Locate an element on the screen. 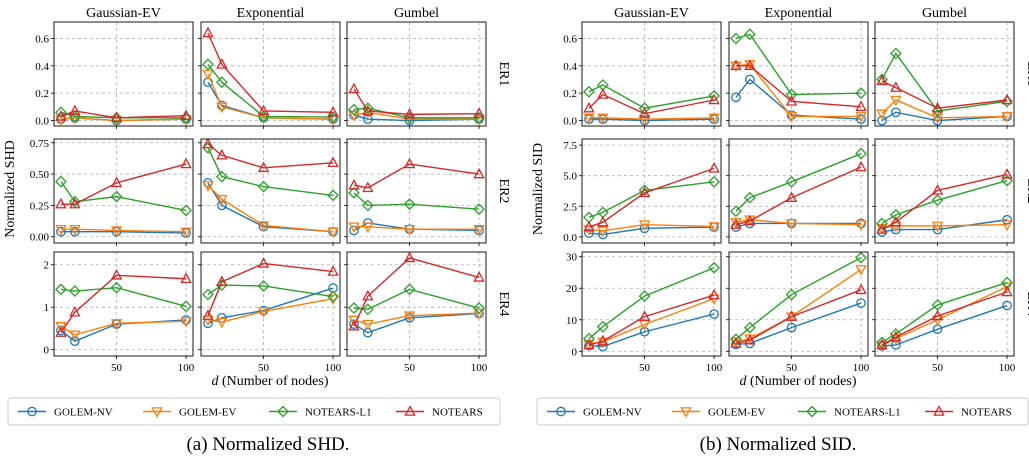 This screenshot has height=463, width=1029. y-tick-label: 2.5 is located at coordinates (570, 207).